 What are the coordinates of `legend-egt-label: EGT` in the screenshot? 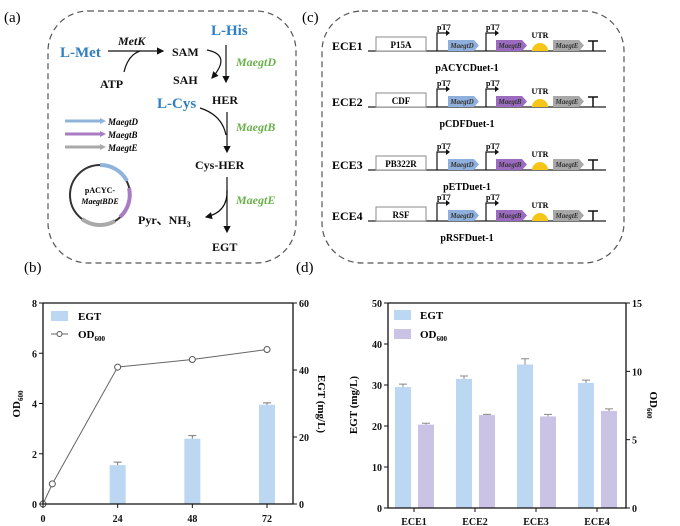 It's located at (432, 316).